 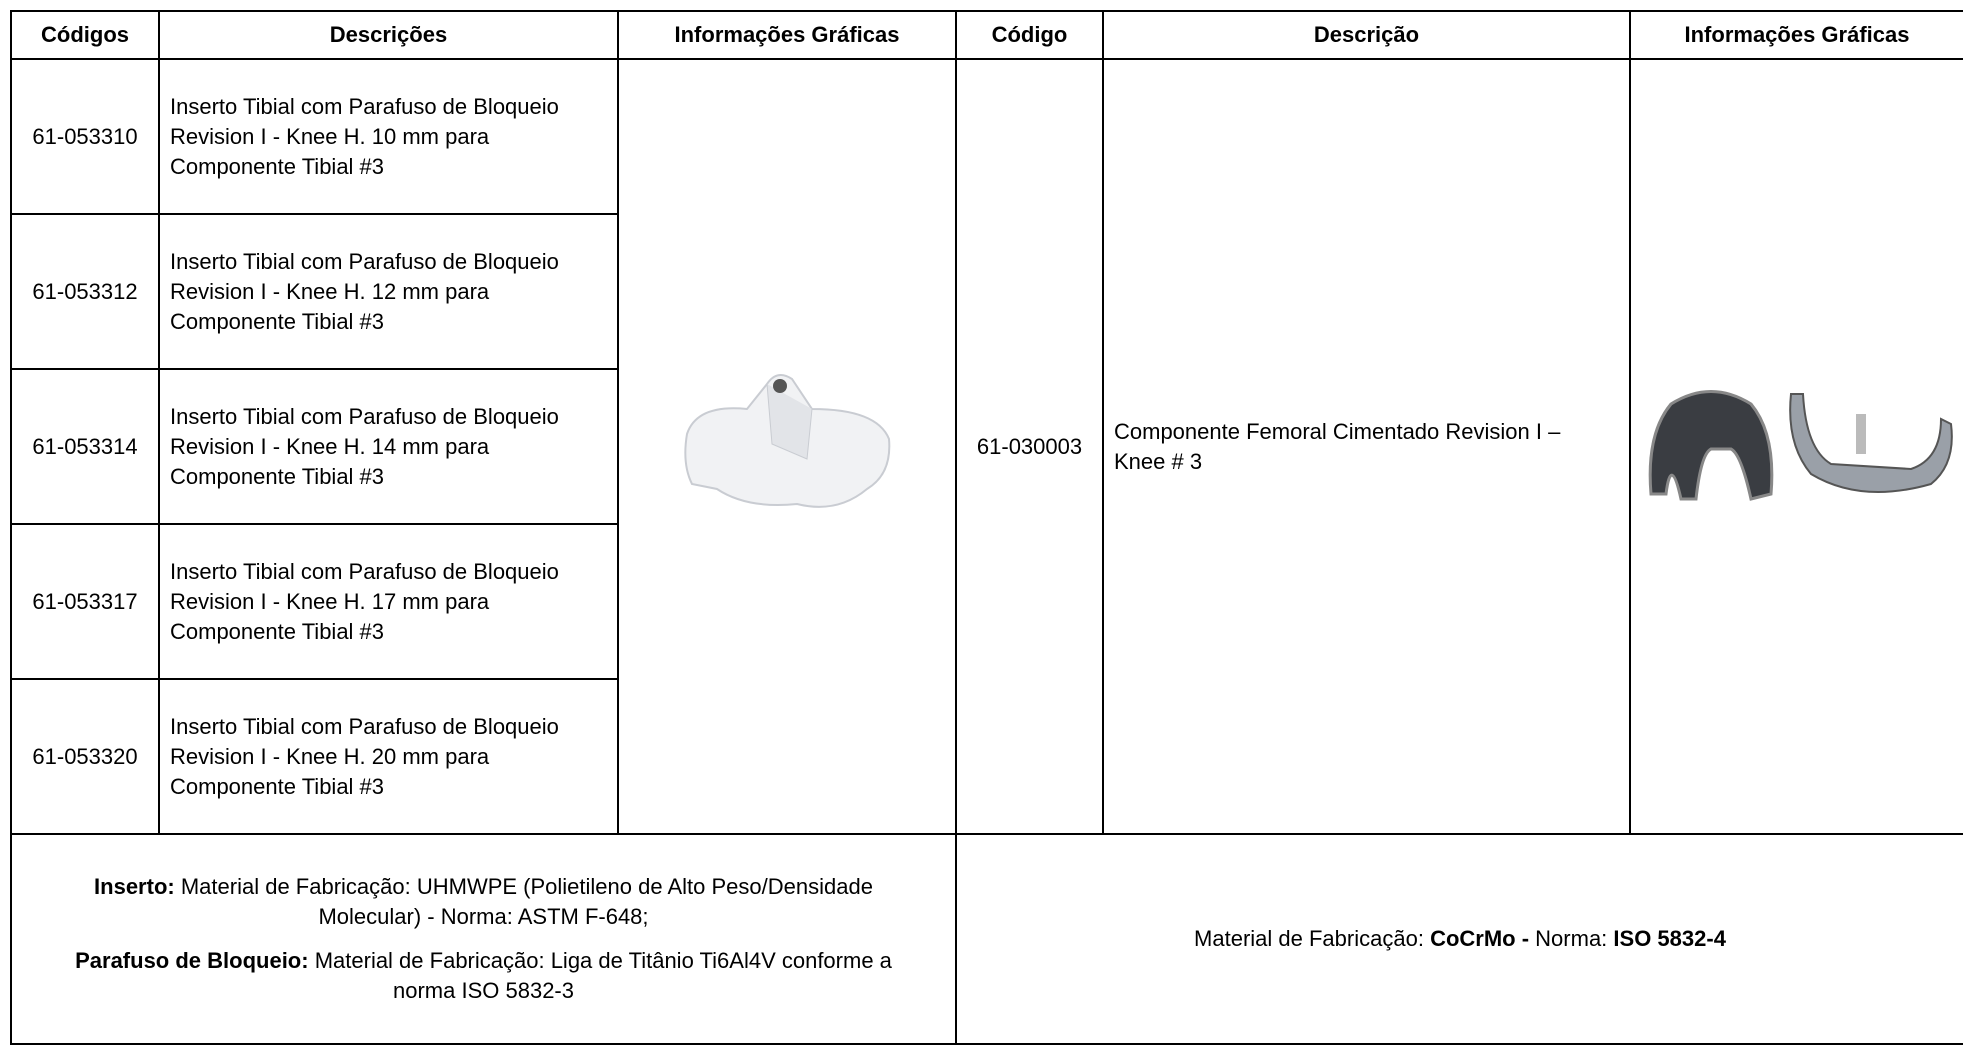 What do you see at coordinates (85, 35) in the screenshot?
I see `header-cell: Códigos` at bounding box center [85, 35].